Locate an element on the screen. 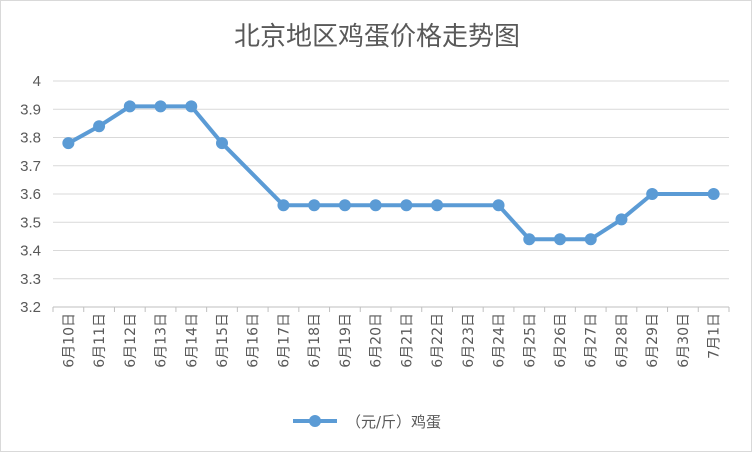 The height and width of the screenshot is (453, 752). y-tick-label: 3.7 is located at coordinates (30, 166).